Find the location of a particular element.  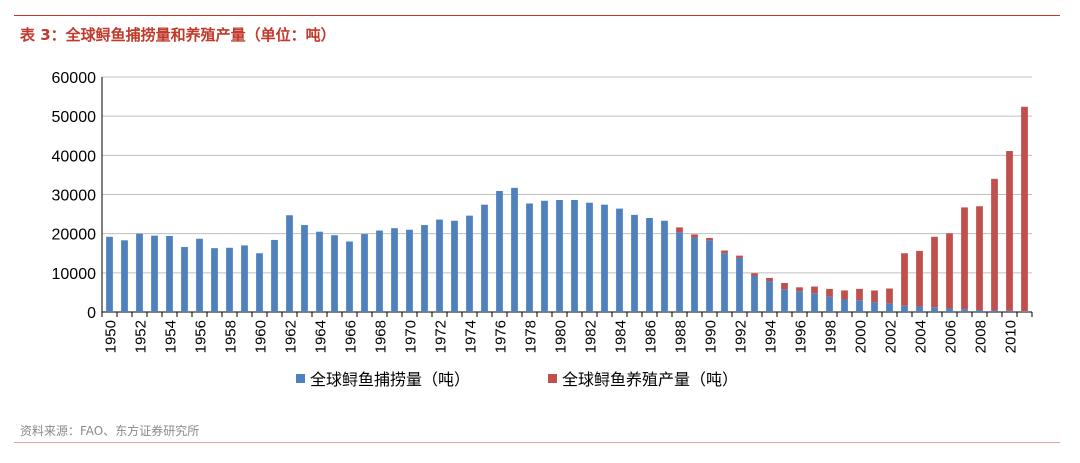

bar-catch-1994 is located at coordinates (769, 296).